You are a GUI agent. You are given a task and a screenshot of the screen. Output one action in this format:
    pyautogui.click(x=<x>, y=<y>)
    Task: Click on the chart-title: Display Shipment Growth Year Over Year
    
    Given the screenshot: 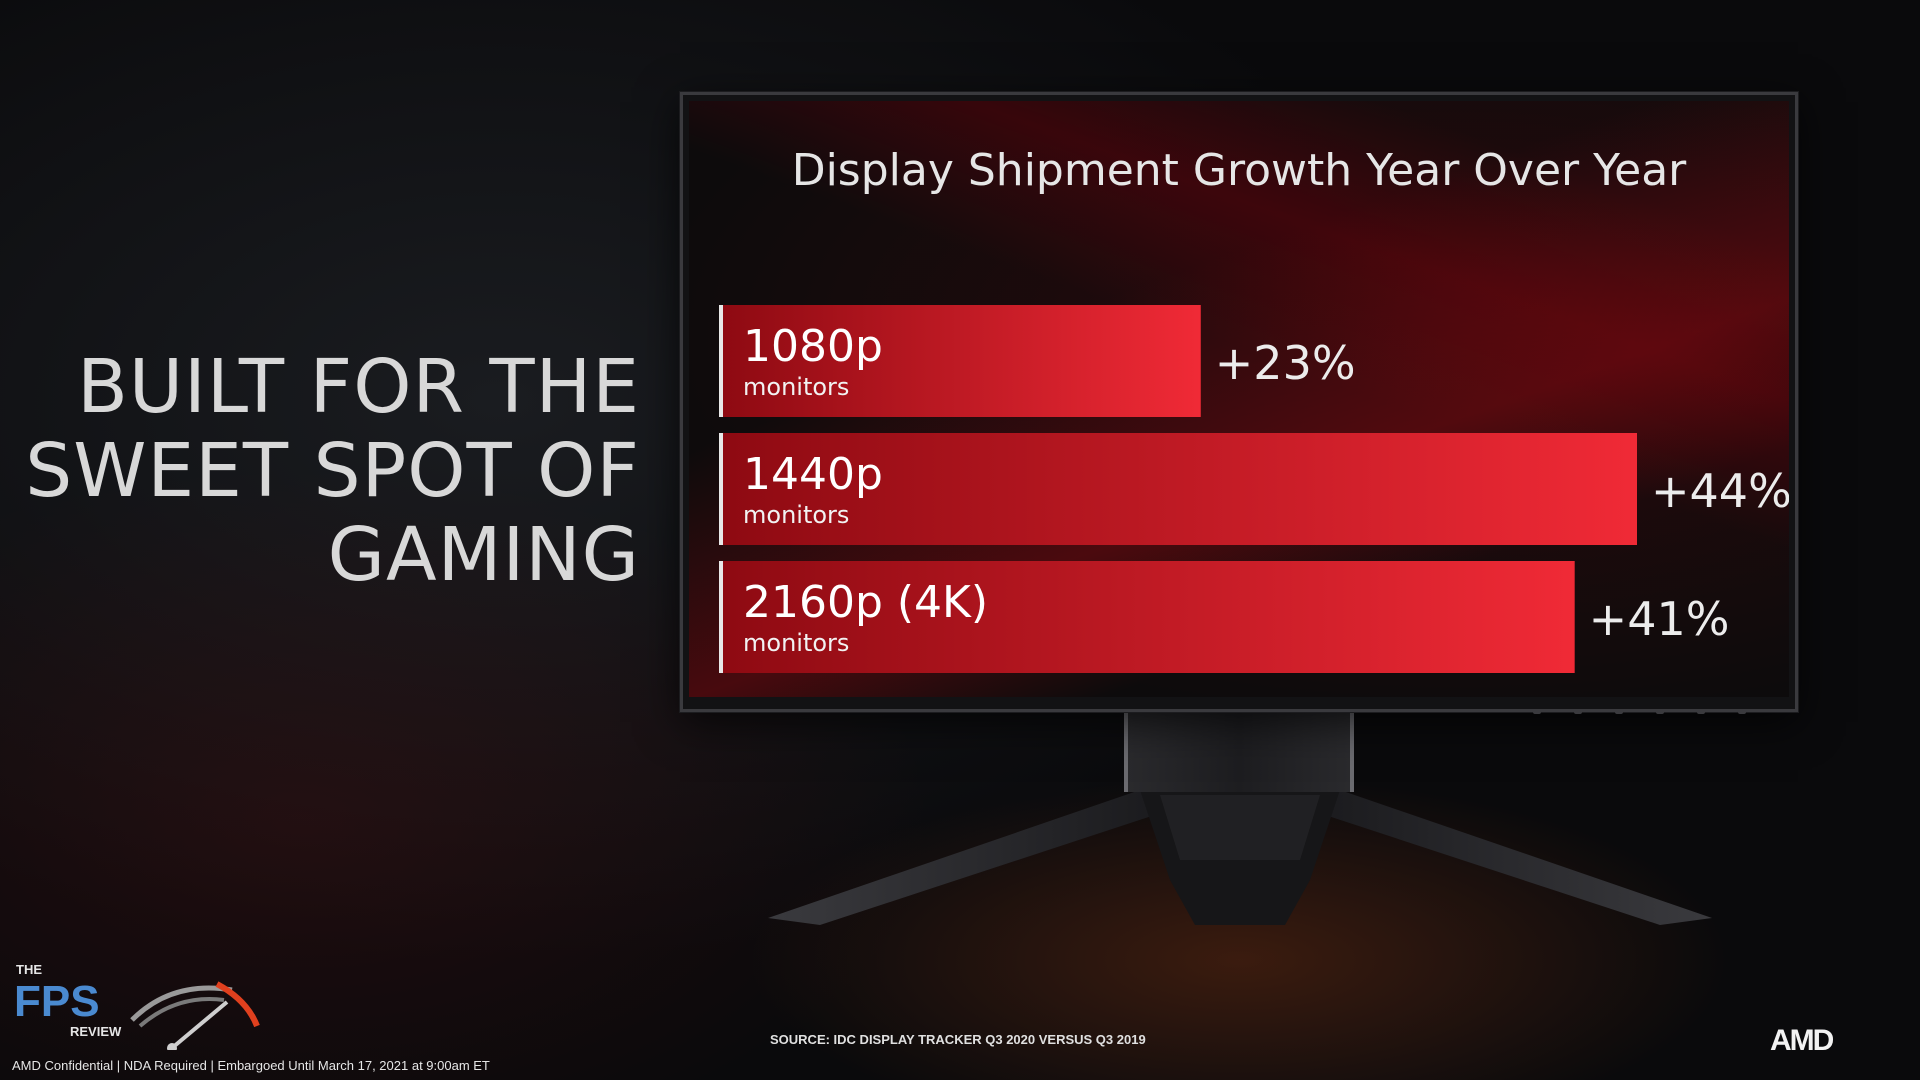 What is the action you would take?
    pyautogui.click(x=1239, y=170)
    